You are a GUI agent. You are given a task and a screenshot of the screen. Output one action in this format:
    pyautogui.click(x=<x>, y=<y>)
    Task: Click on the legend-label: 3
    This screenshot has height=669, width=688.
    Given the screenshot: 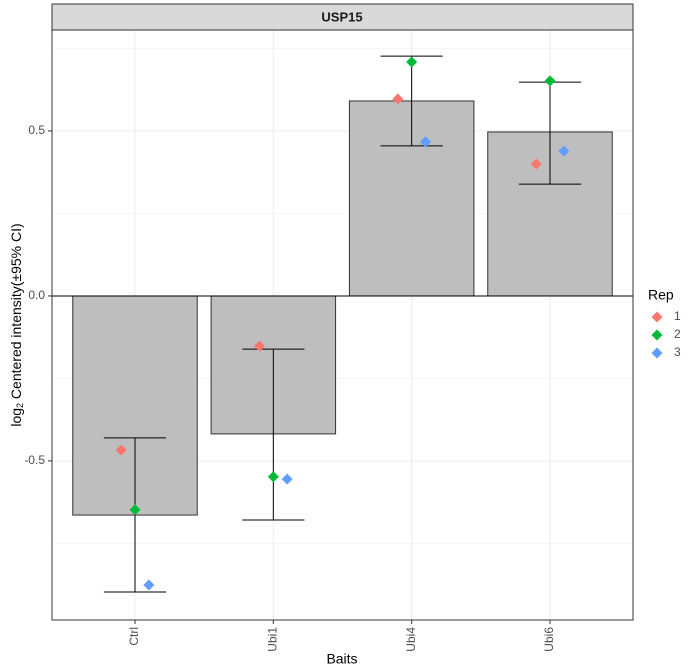 What is the action you would take?
    pyautogui.click(x=677, y=352)
    